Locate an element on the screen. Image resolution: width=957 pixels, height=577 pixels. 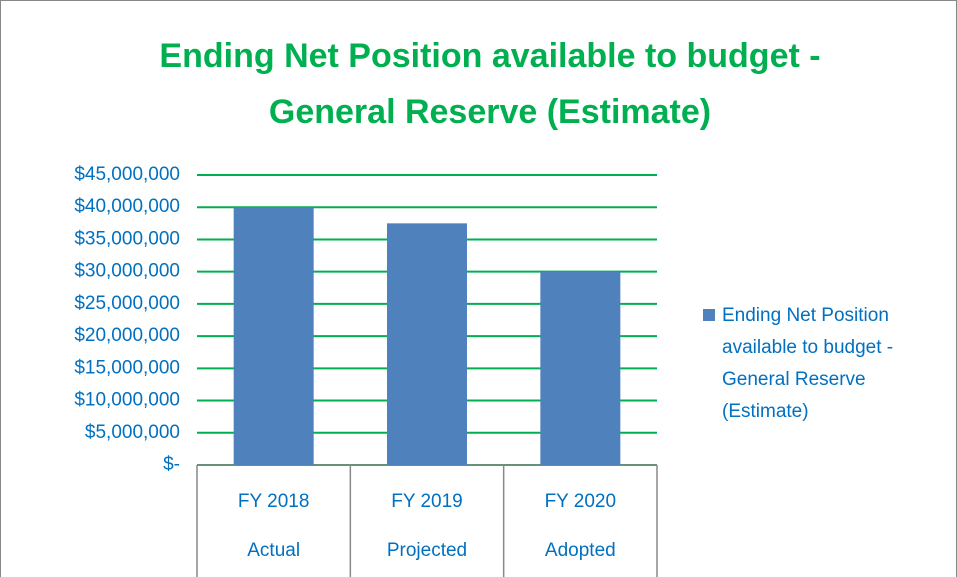
y-tick-label: $30,000,000 is located at coordinates (127, 271).